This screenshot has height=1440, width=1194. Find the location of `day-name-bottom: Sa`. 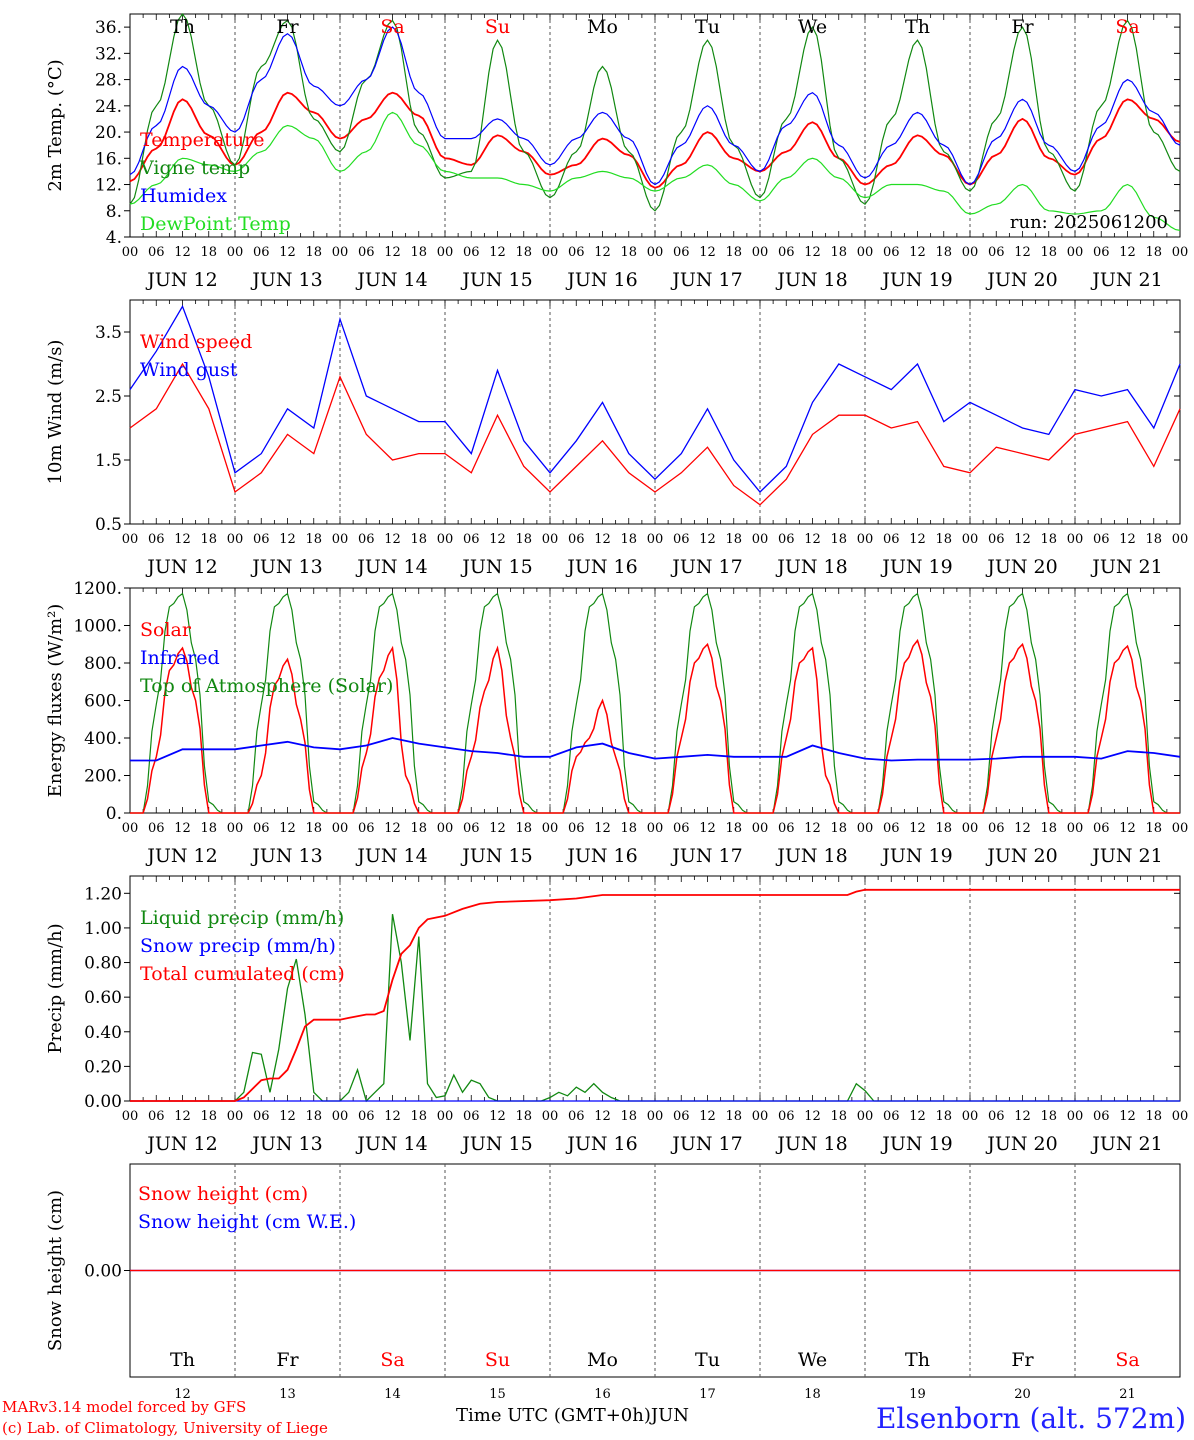

day-name-bottom: Sa is located at coordinates (1127, 1360).